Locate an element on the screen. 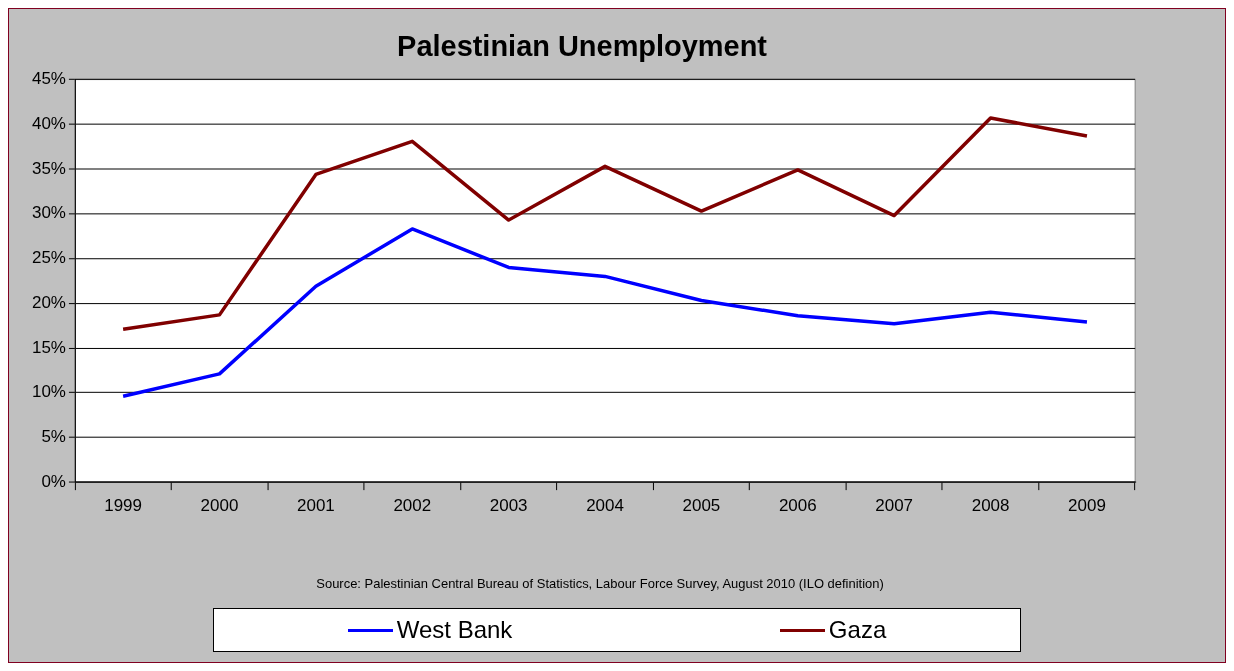 This screenshot has width=1234, height=671. x-tick-label: 2006 is located at coordinates (797, 505).